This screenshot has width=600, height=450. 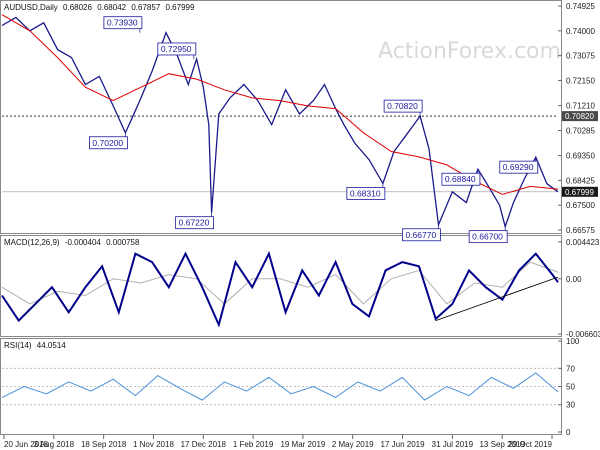 I want to click on x-tick-label-6: 19 Mar 2019, so click(x=302, y=444).